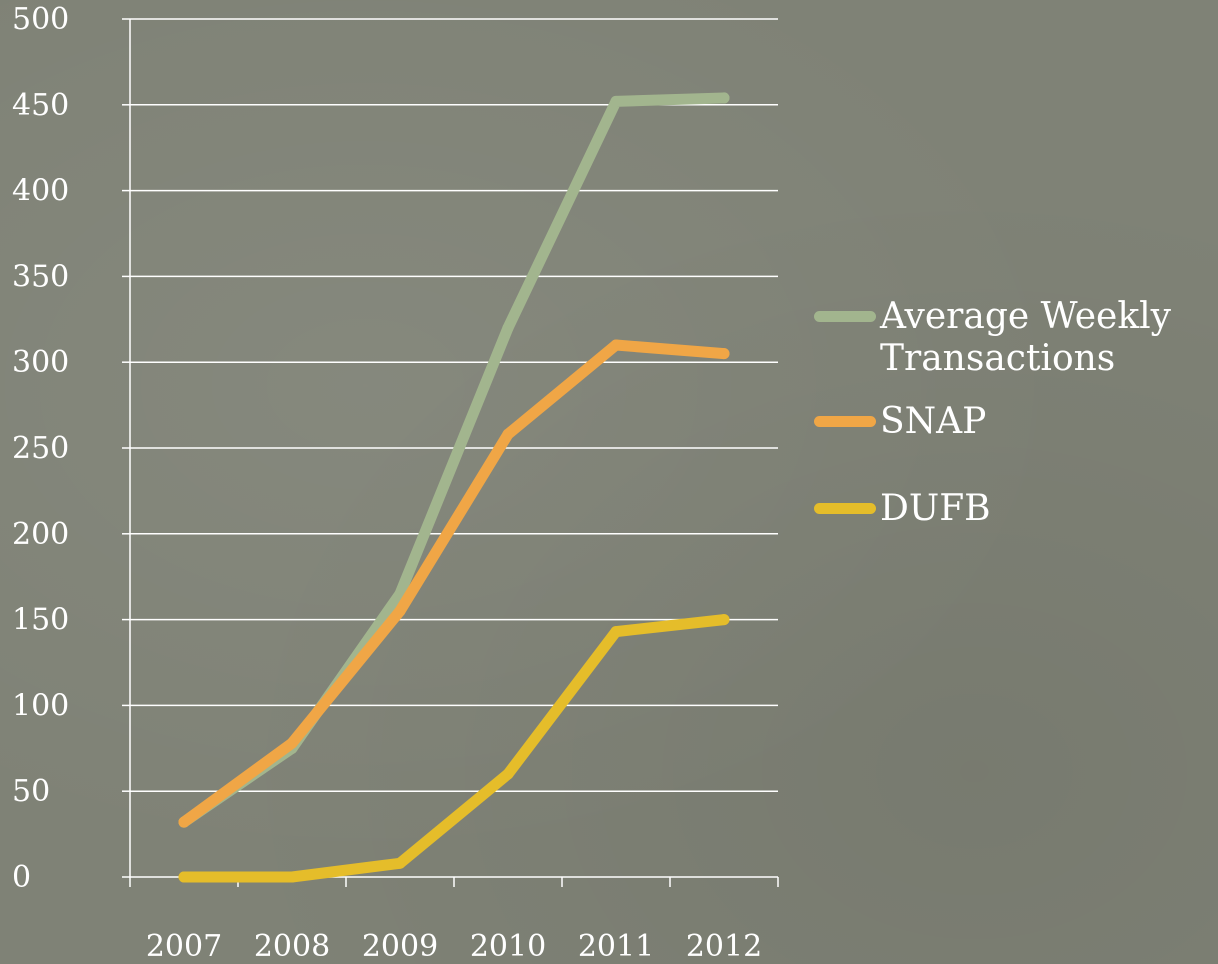 This screenshot has height=964, width=1218. What do you see at coordinates (508, 946) in the screenshot?
I see `x-tick-label-2010: 2010` at bounding box center [508, 946].